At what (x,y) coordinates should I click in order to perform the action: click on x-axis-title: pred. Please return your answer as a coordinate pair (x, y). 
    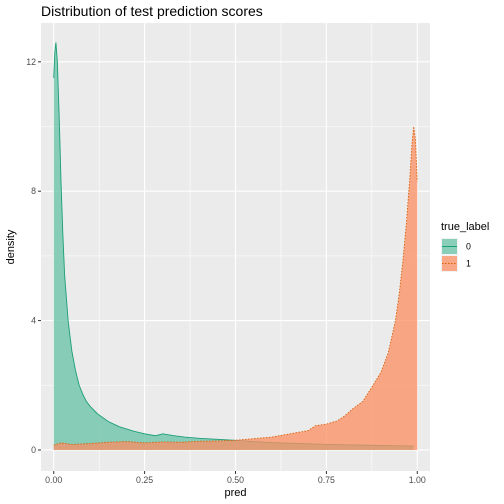
    Looking at the image, I should click on (235, 493).